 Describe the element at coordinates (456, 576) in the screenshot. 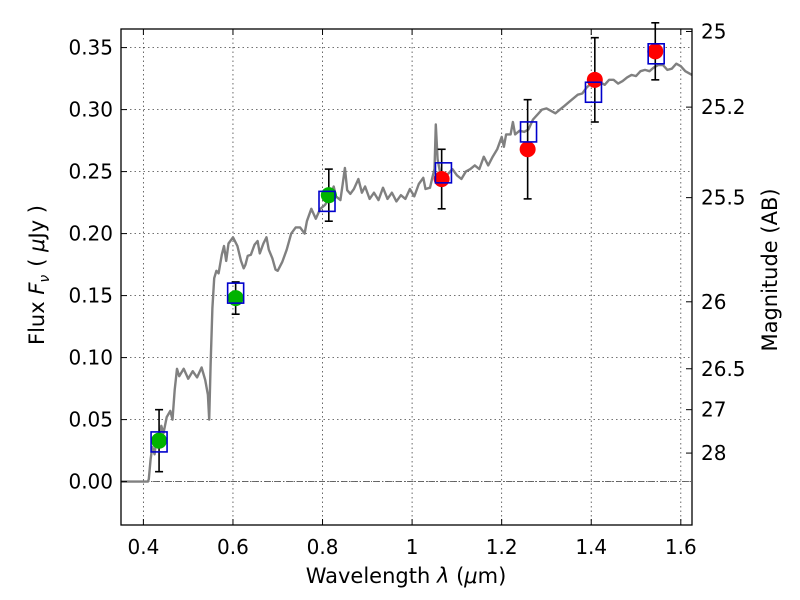

I see `x-axis-label-open: (` at that location.